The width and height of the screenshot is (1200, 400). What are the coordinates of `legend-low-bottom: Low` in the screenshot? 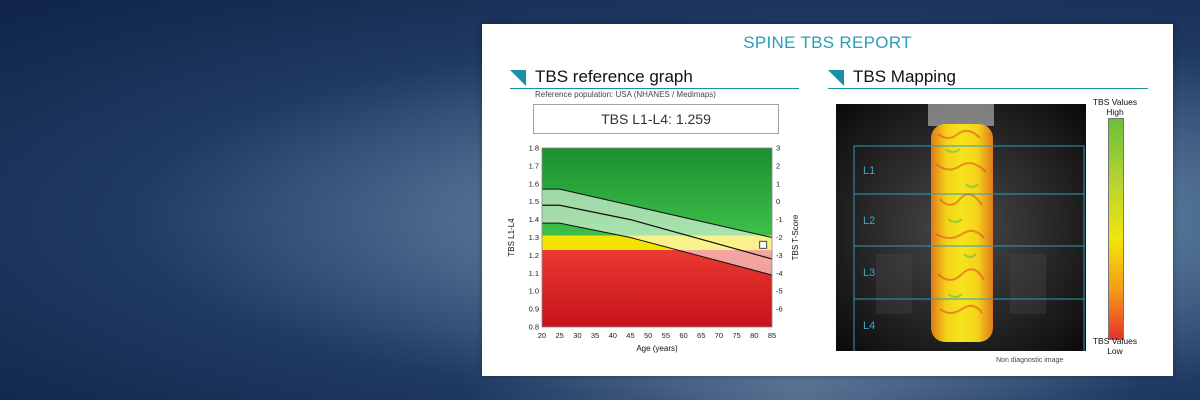 It's located at (1115, 351).